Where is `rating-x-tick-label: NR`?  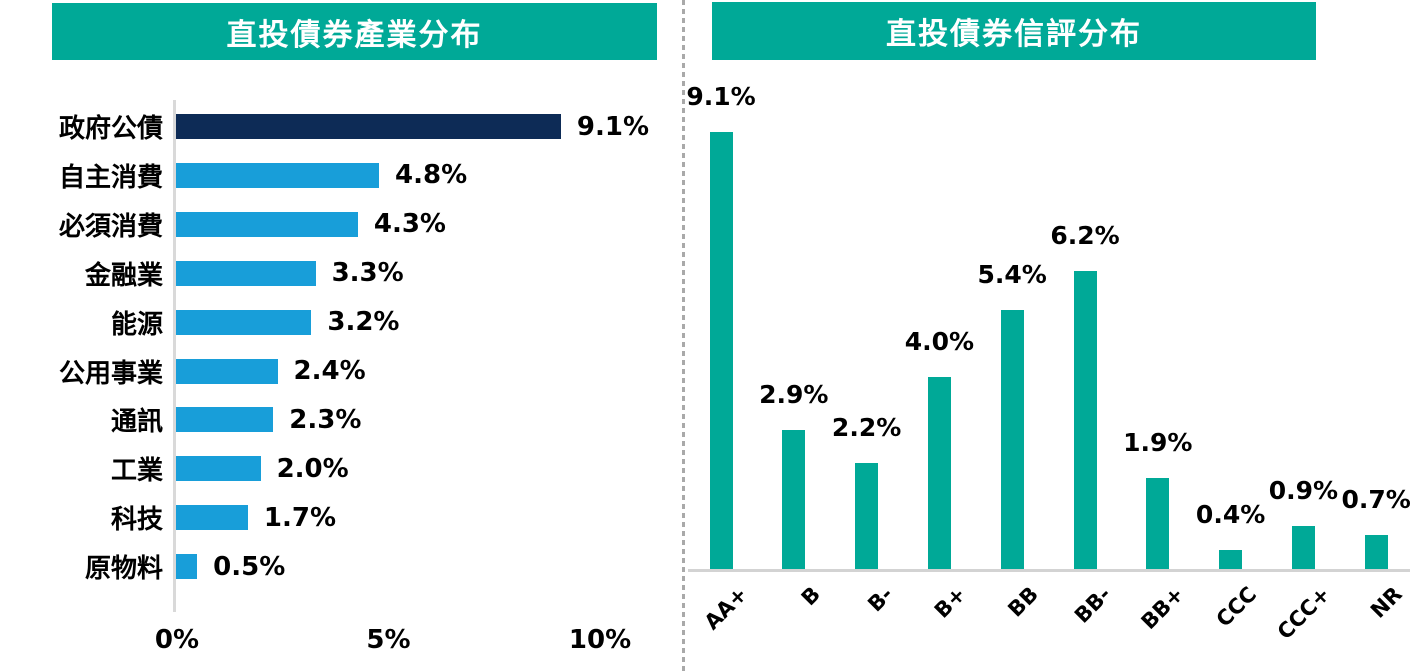
rating-x-tick-label: NR is located at coordinates (1387, 602).